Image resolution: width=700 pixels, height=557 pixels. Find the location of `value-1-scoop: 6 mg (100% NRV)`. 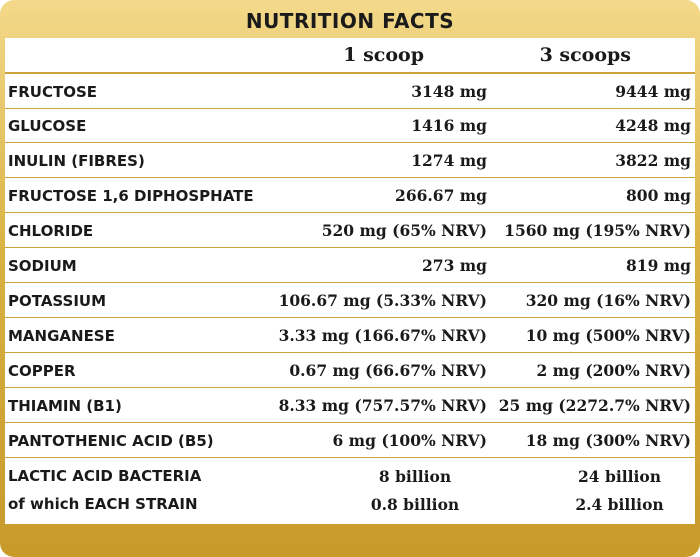

value-1-scoop: 6 mg (100% NRV) is located at coordinates (410, 440).